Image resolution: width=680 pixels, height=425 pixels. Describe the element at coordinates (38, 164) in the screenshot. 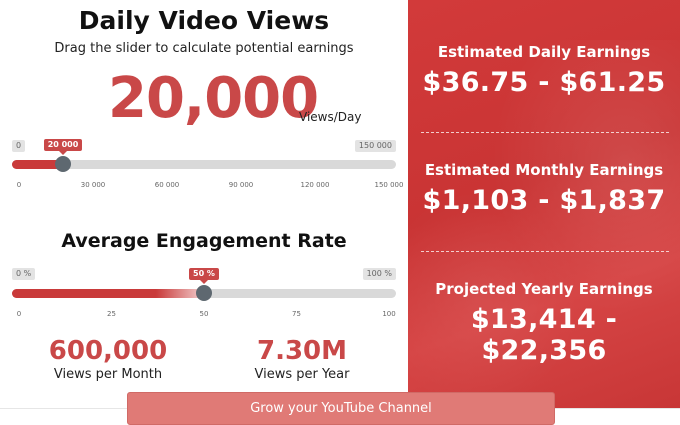

I see `views-slider-fill` at that location.